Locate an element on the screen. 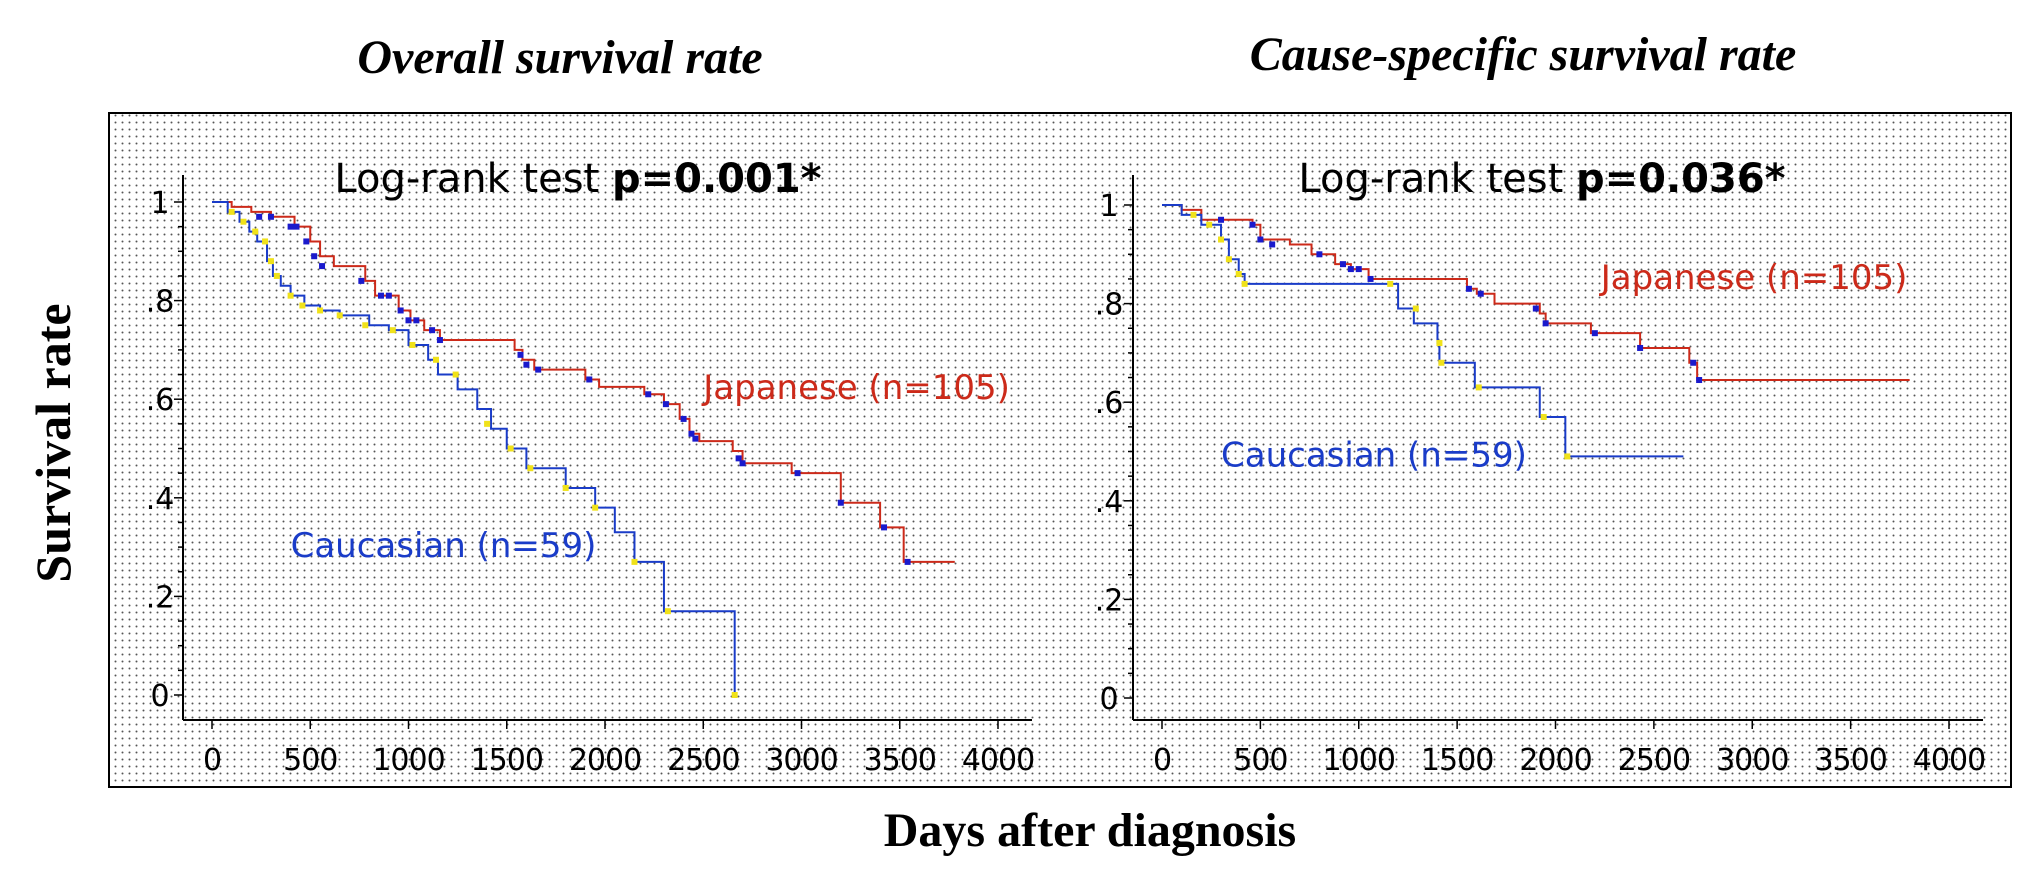 The height and width of the screenshot is (890, 2018). log-rank-annotation: Log-rank test p=0.001* is located at coordinates (577, 179).